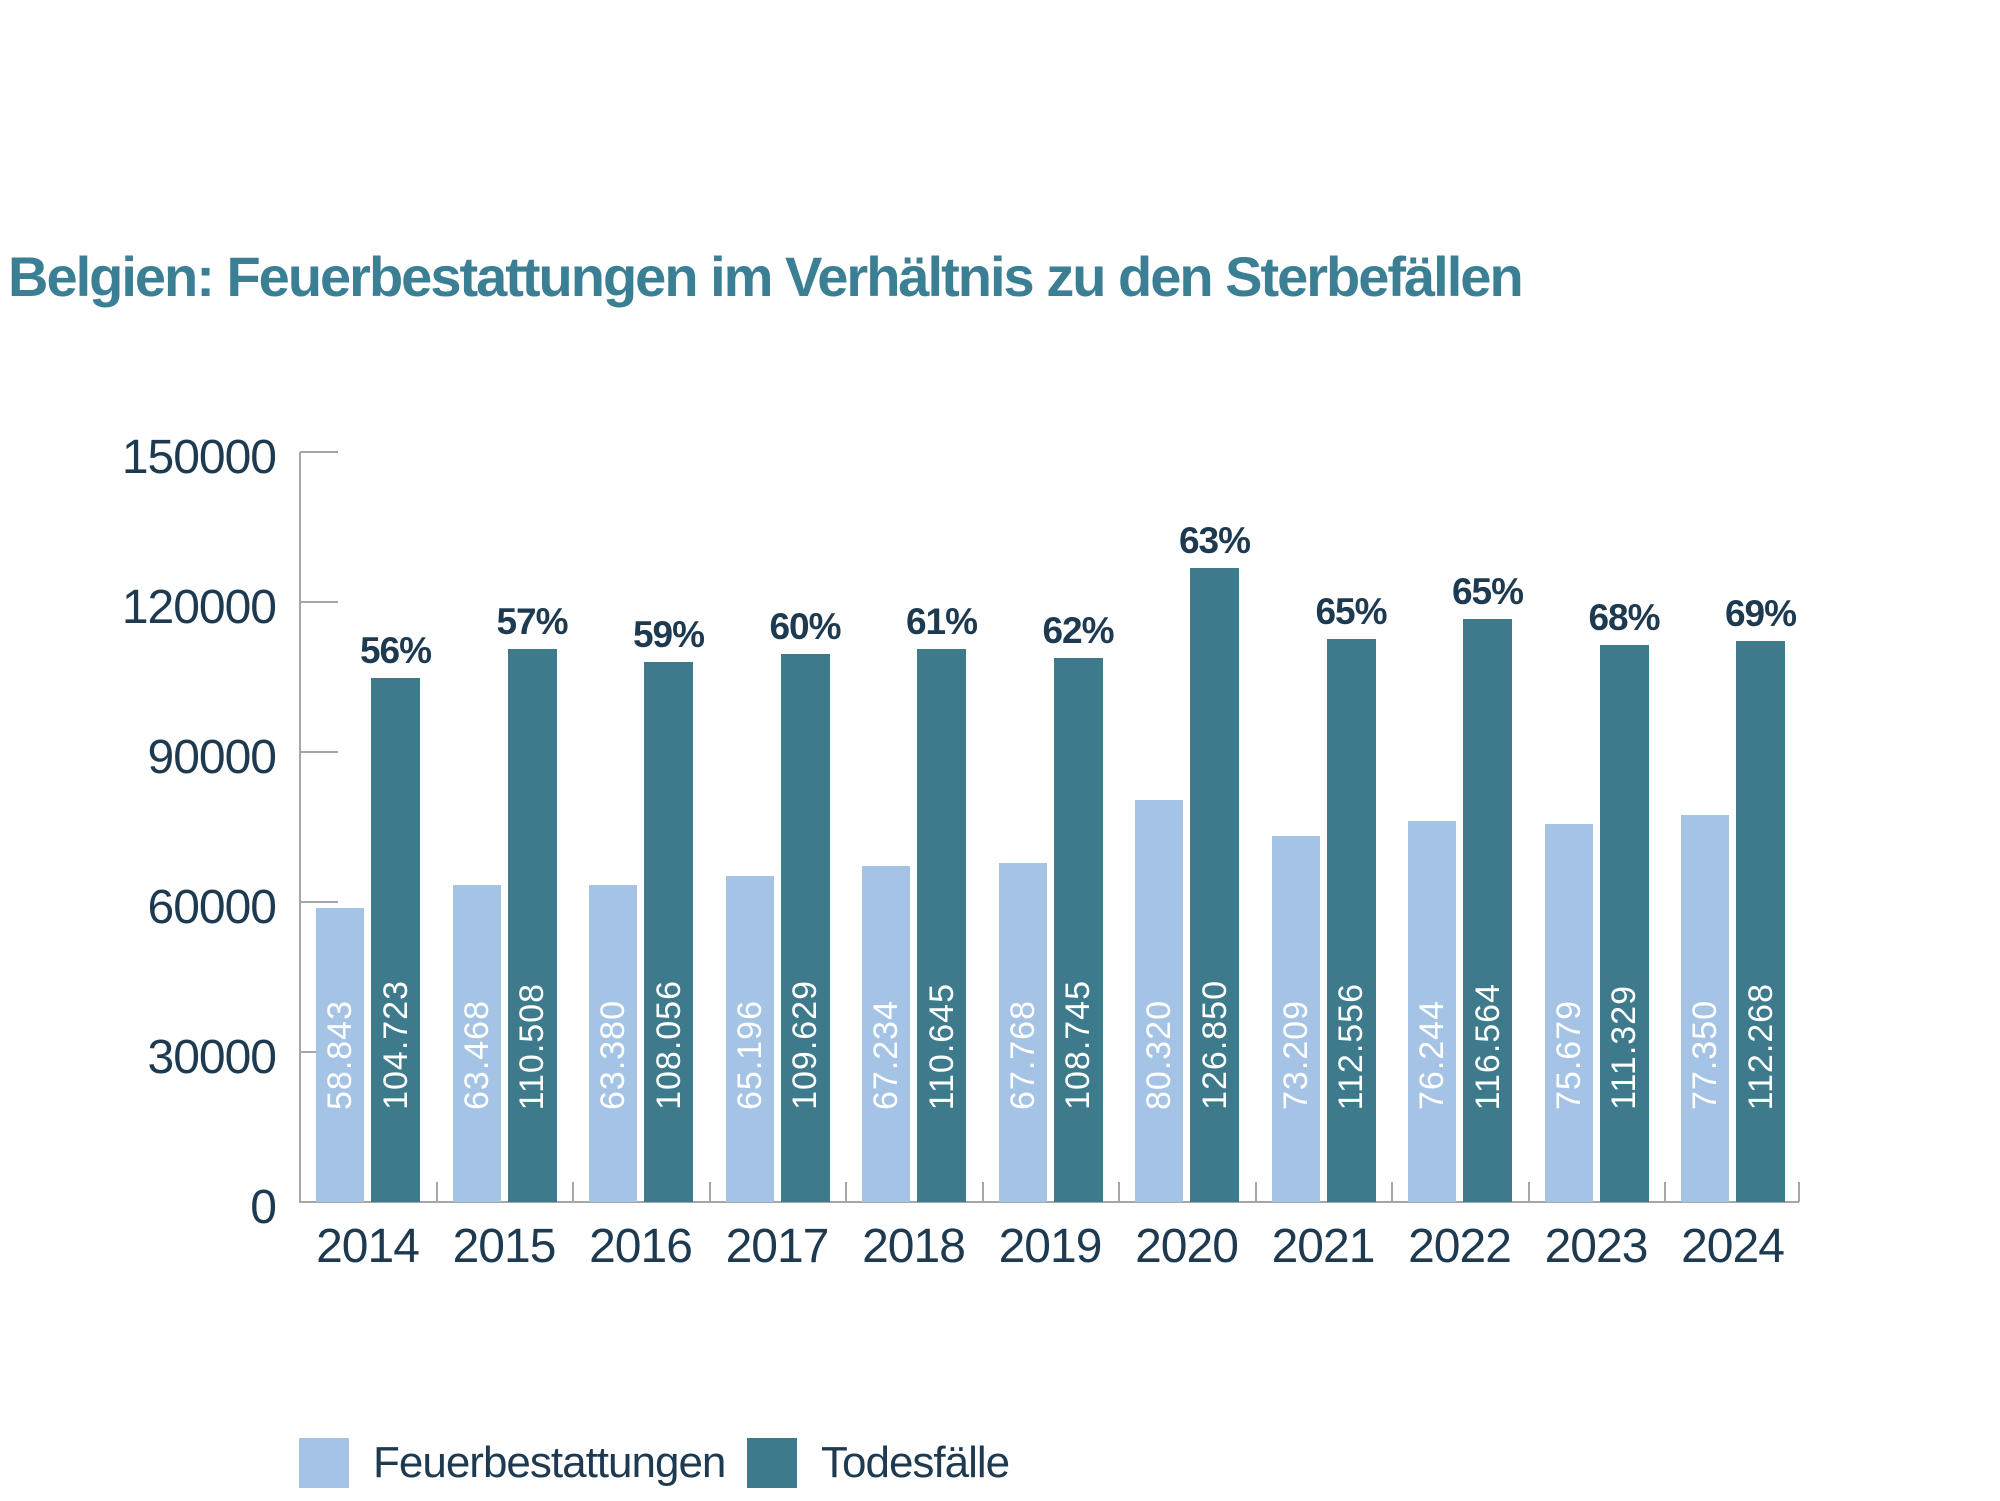  I want to click on bar-value-label: 65.196, so click(749, 1054).